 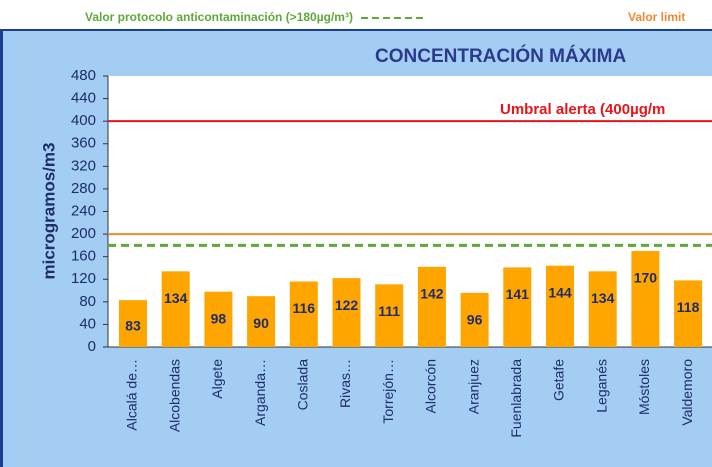 What do you see at coordinates (92, 346) in the screenshot?
I see `y-tick-label: 0` at bounding box center [92, 346].